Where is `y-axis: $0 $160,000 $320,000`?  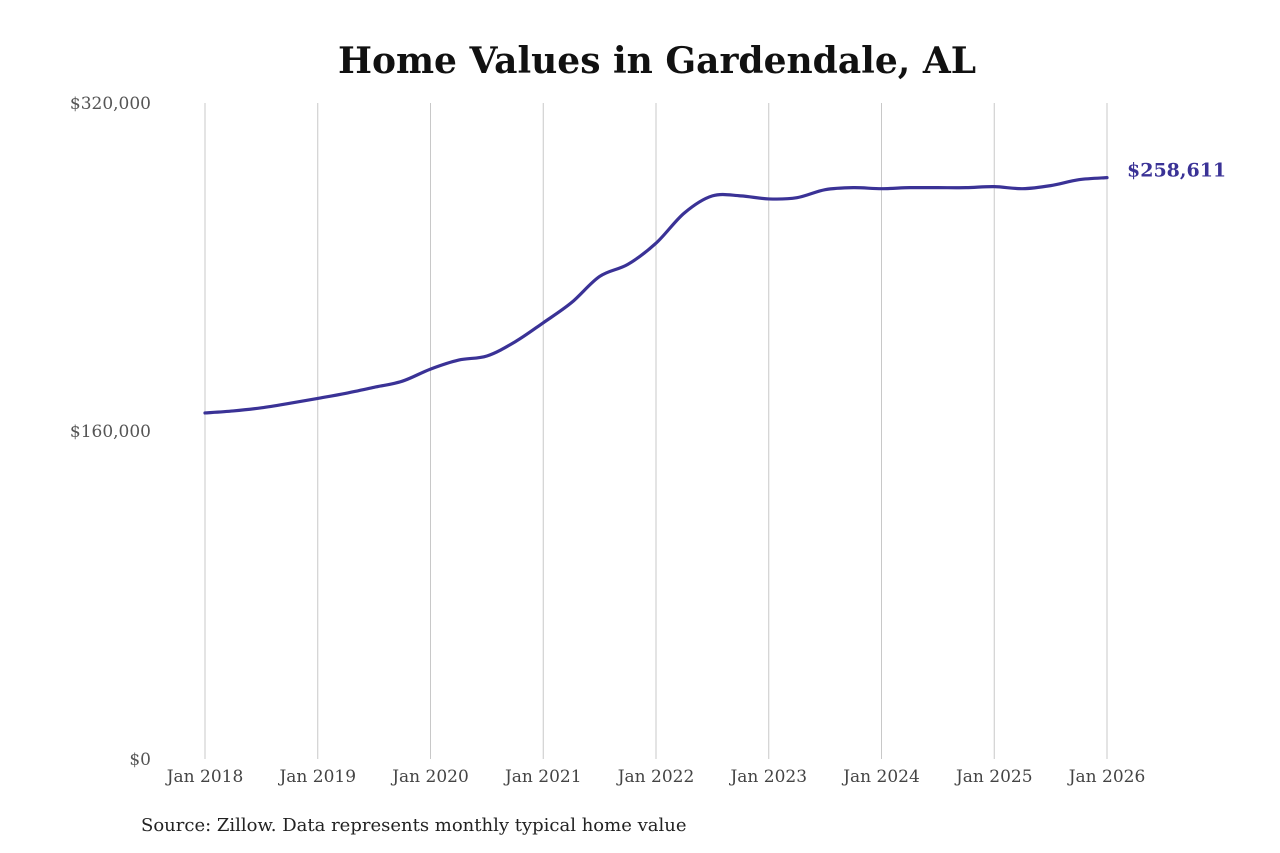
y-axis: $0 $160,000 $320,000 is located at coordinates (110, 432).